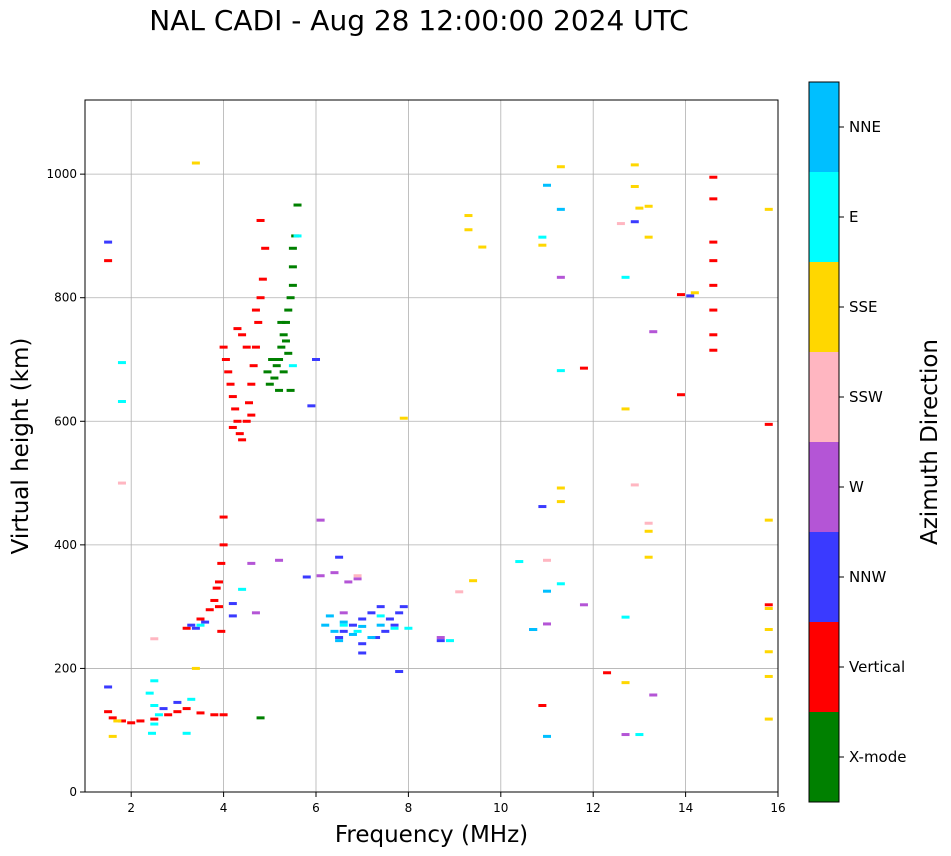 The height and width of the screenshot is (856, 951). I want to click on y-tick-label: 600, so click(65, 421).